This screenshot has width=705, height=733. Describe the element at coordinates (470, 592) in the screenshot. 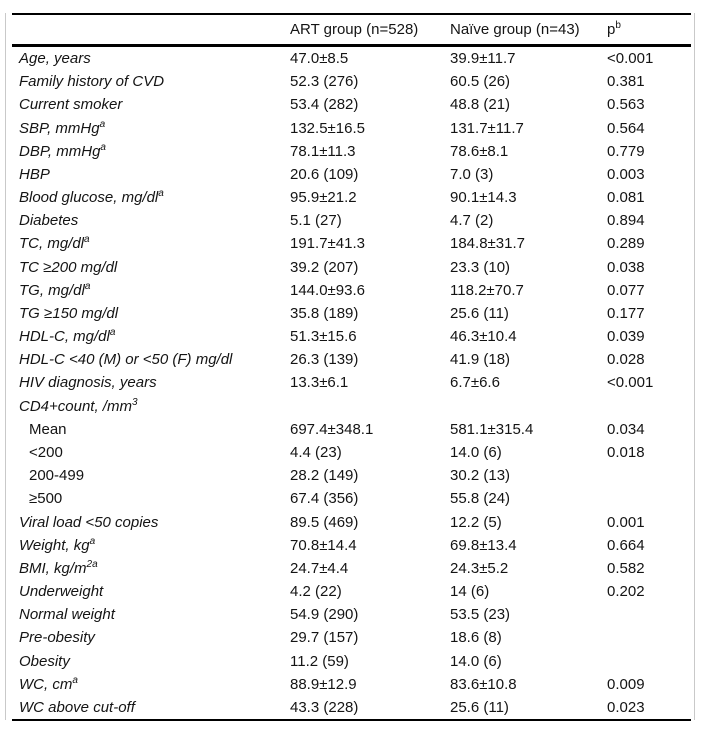

I see `naive-group-value: 14 (6)` at that location.